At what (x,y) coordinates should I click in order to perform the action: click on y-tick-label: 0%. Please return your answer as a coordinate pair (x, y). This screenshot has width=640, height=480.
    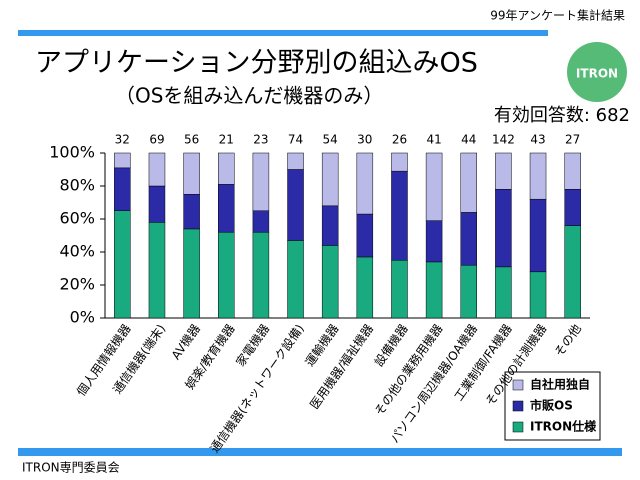
    Looking at the image, I should click on (82, 317).